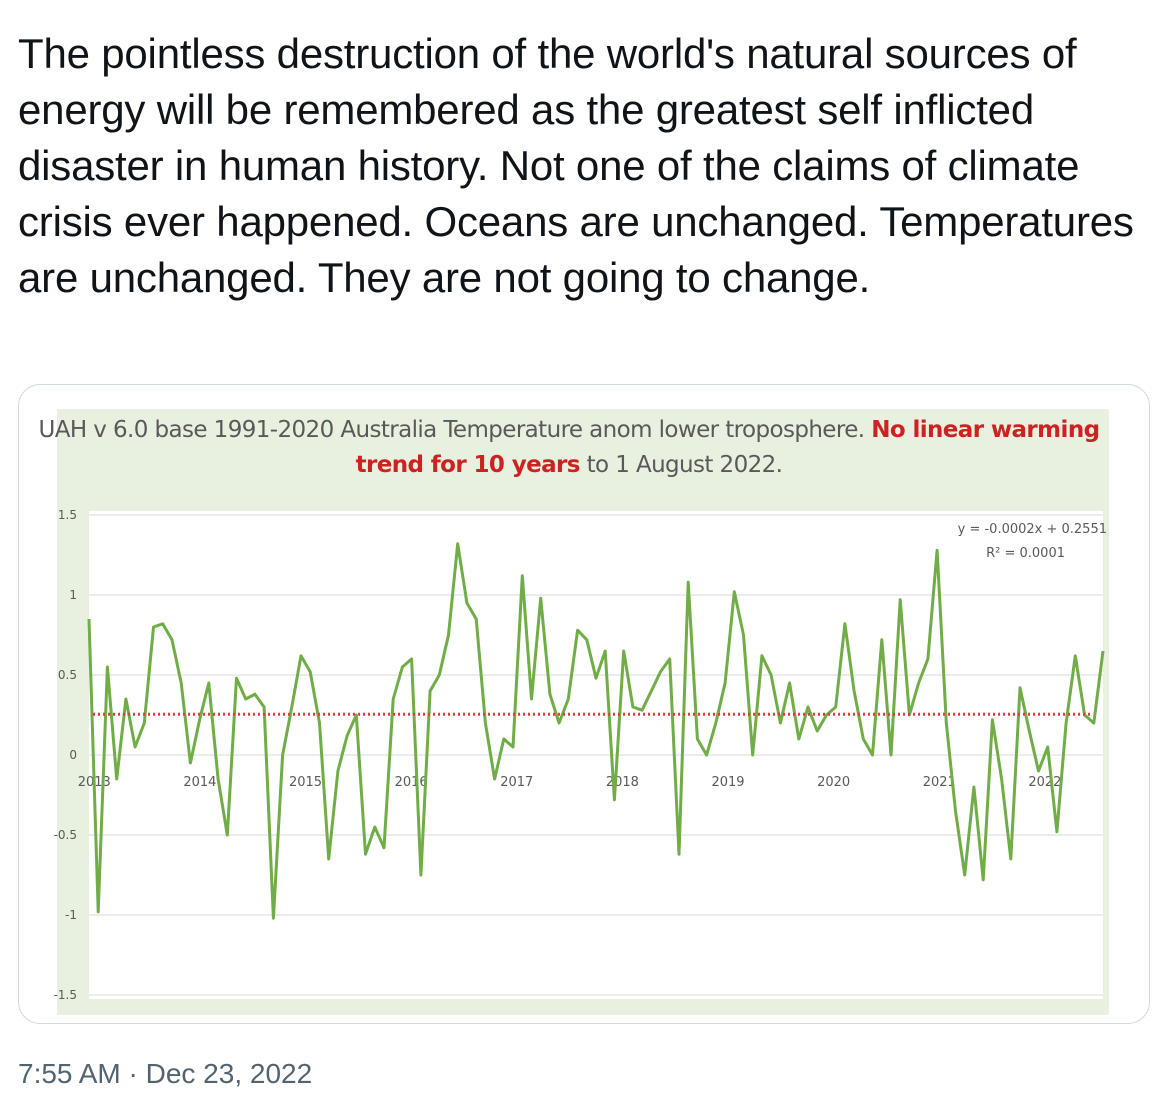 The height and width of the screenshot is (1102, 1164). Describe the element at coordinates (73, 755) in the screenshot. I see `y-tick-label: 0` at that location.